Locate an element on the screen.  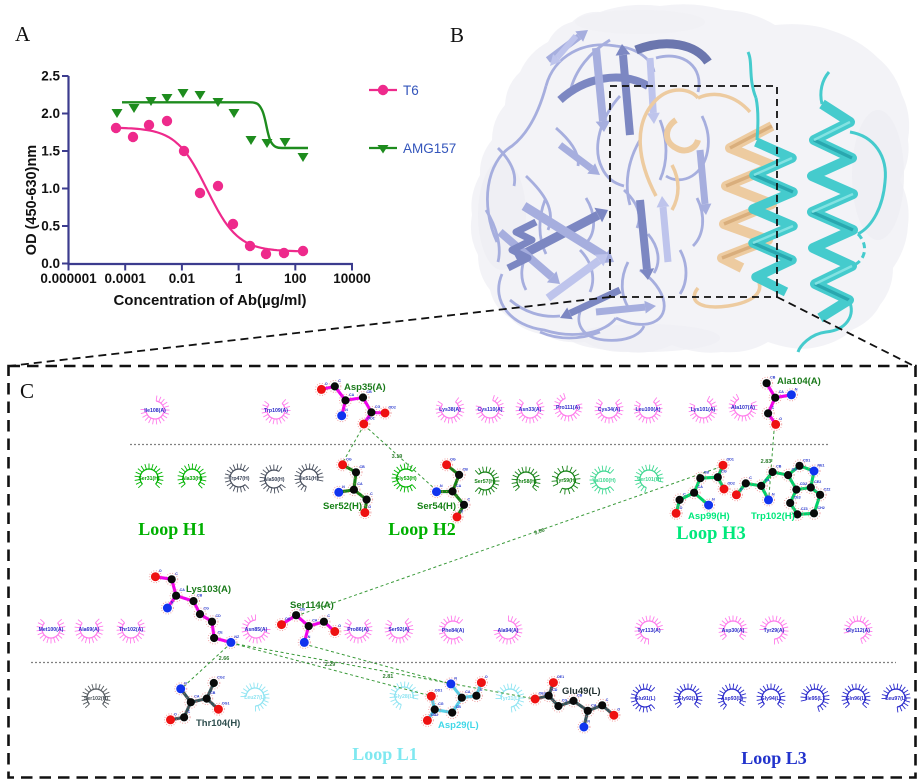
svg-text: Ile51(H) is located at coordinates (309, 479).